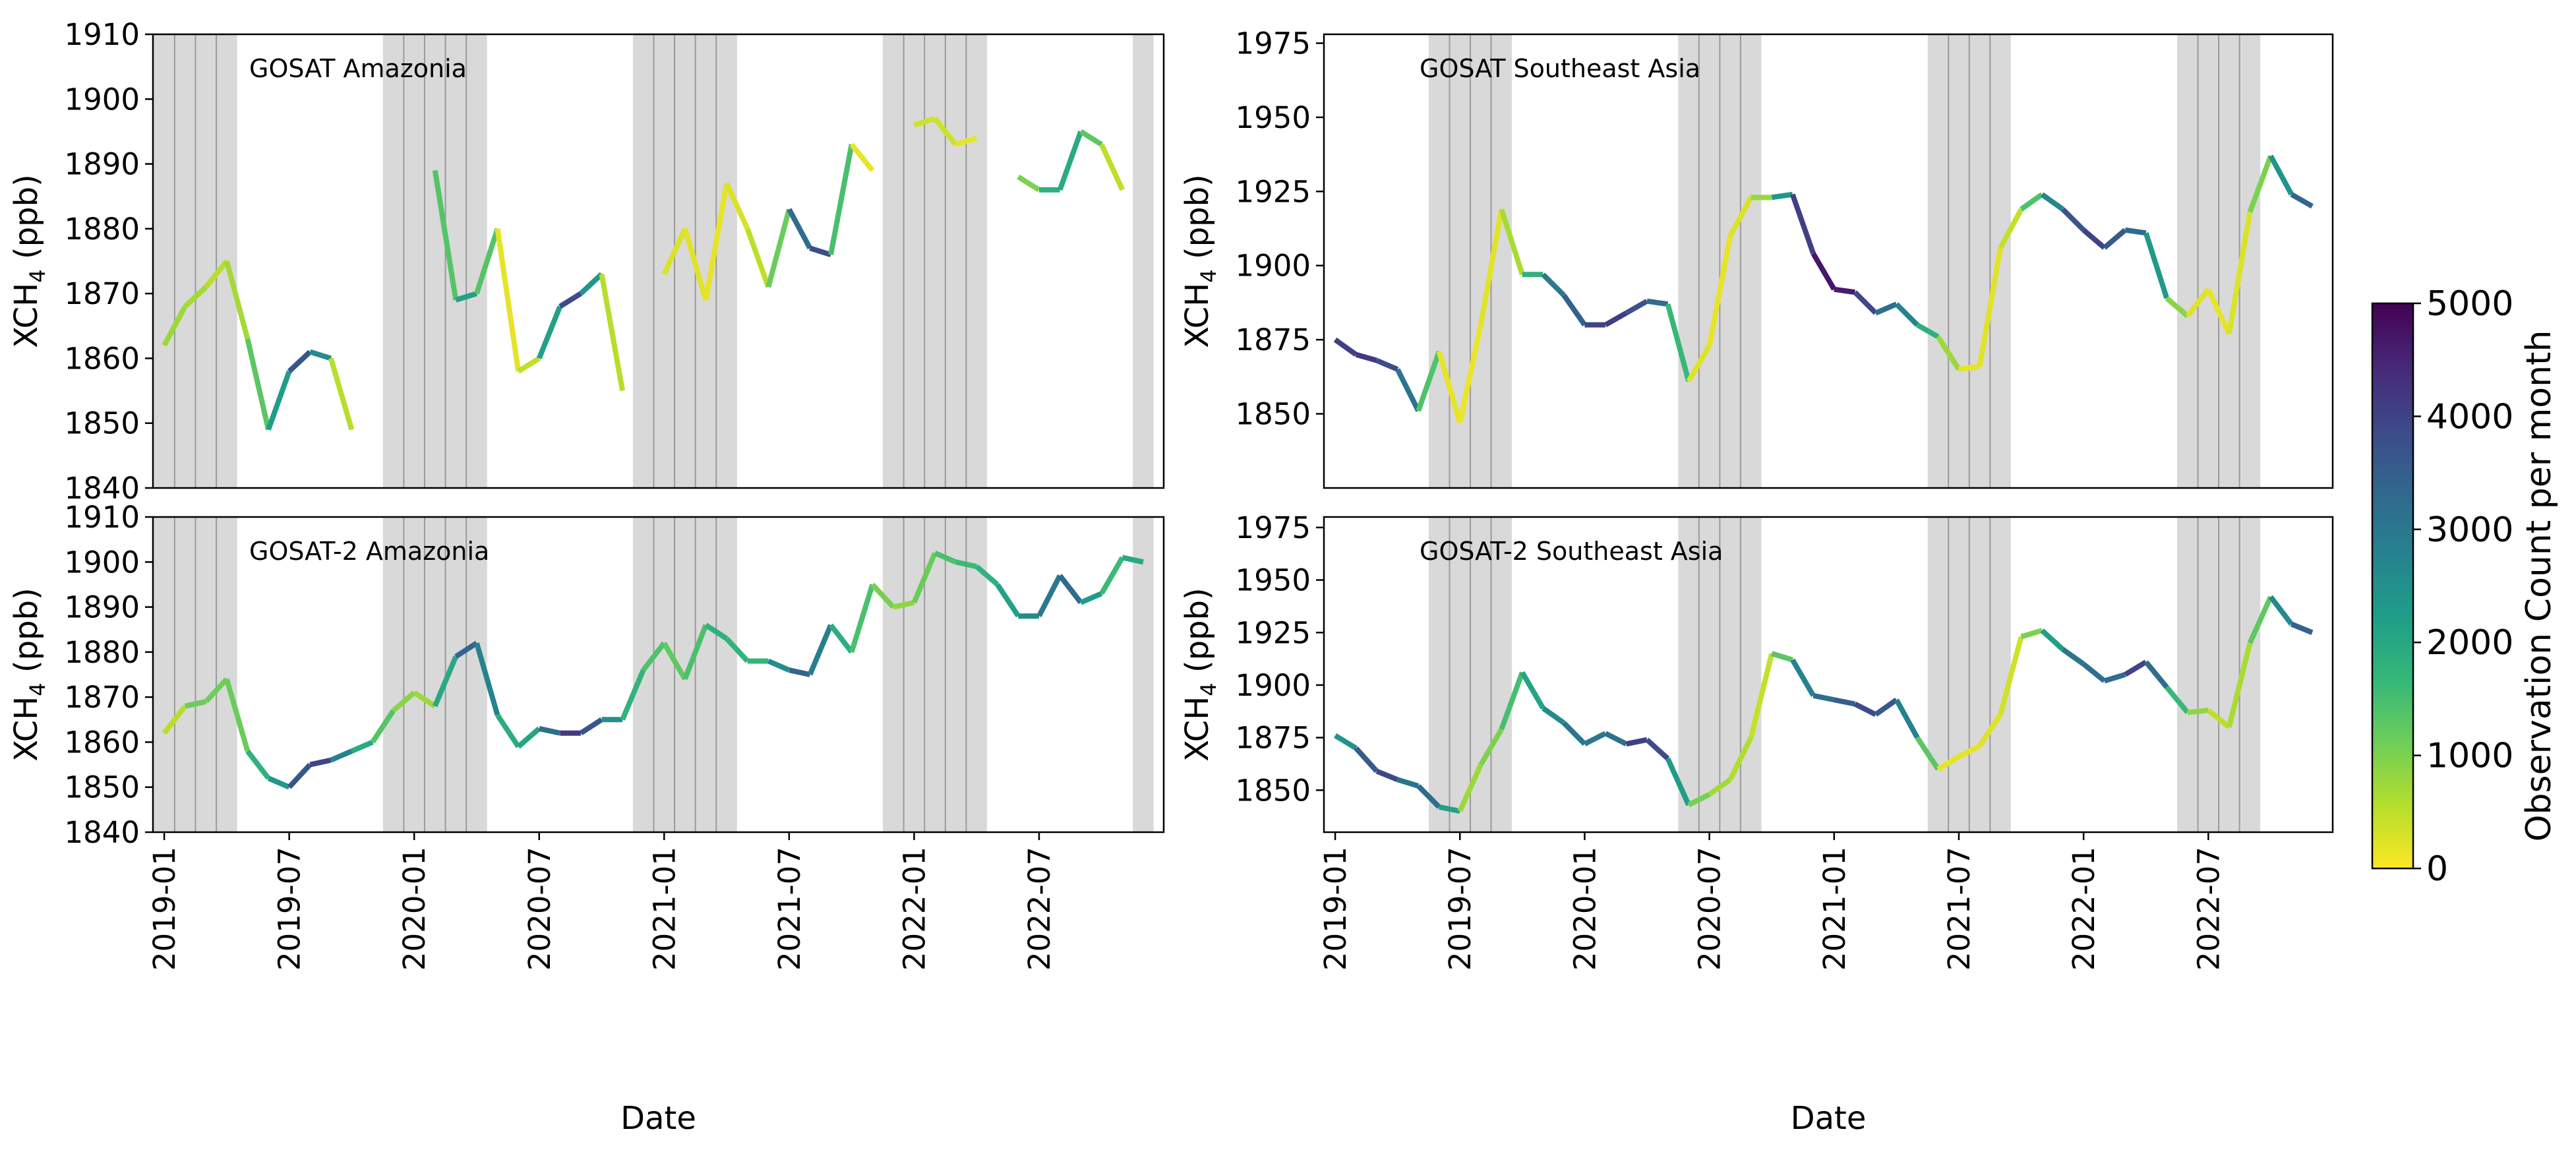  What do you see at coordinates (1572, 551) in the screenshot?
I see `panel-title: GOSAT-2 Southeast Asia` at bounding box center [1572, 551].